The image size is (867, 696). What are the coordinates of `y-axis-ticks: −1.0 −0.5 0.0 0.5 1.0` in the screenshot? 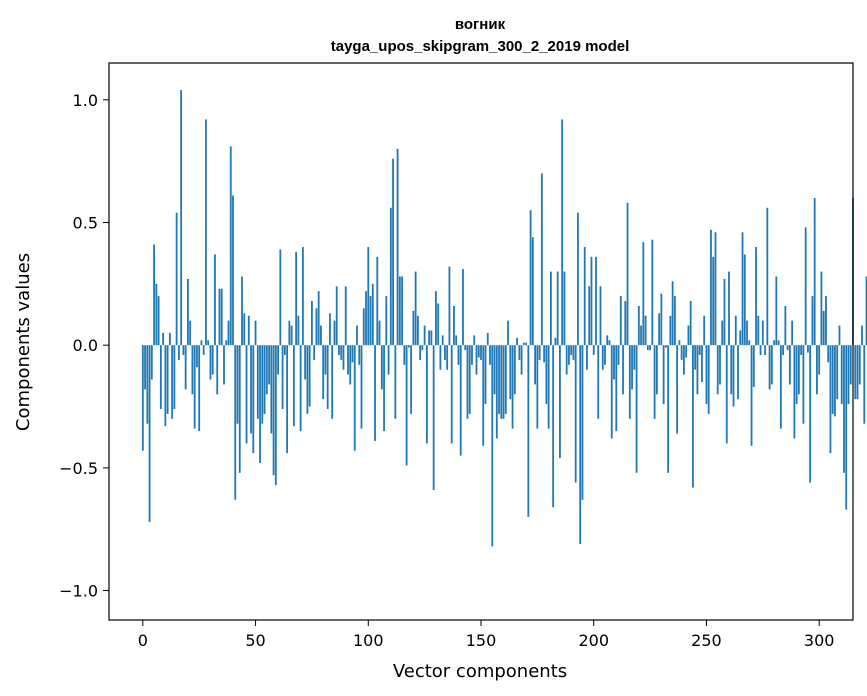 It's located at (84, 346).